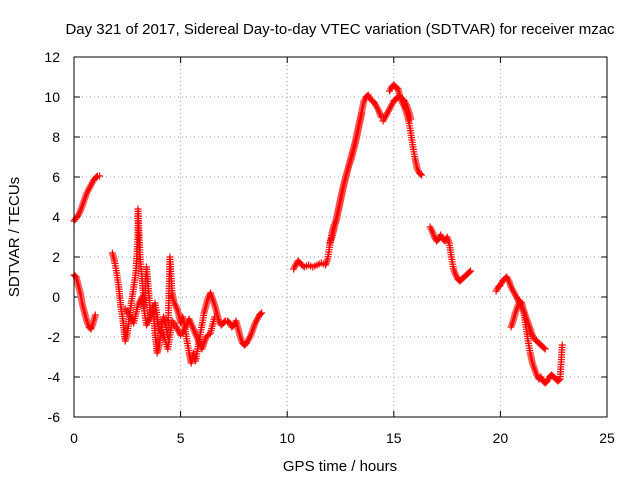  What do you see at coordinates (74, 438) in the screenshot?
I see `x-tick-label: 0` at bounding box center [74, 438].